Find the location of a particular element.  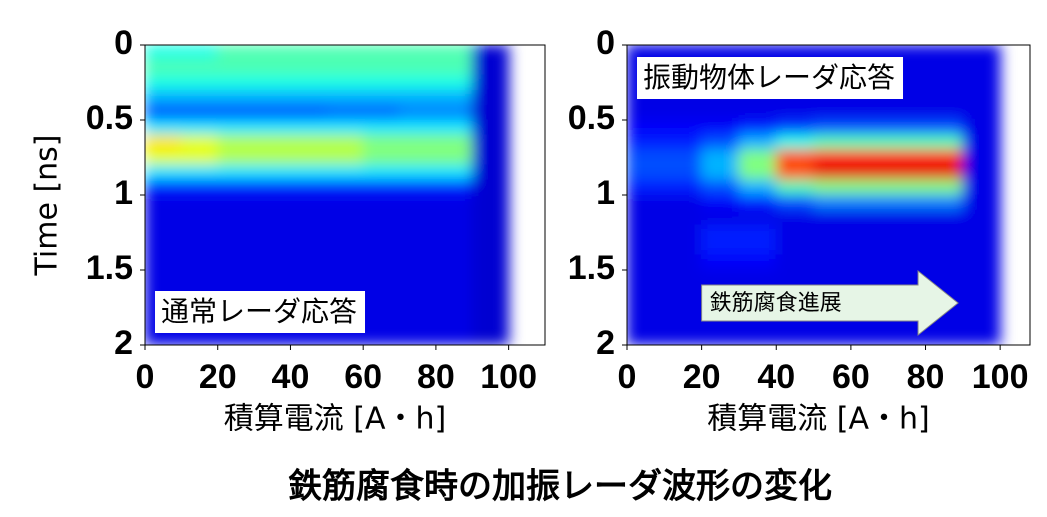

x-axis-label: 積算電流 [A・h] is located at coordinates (335, 419).